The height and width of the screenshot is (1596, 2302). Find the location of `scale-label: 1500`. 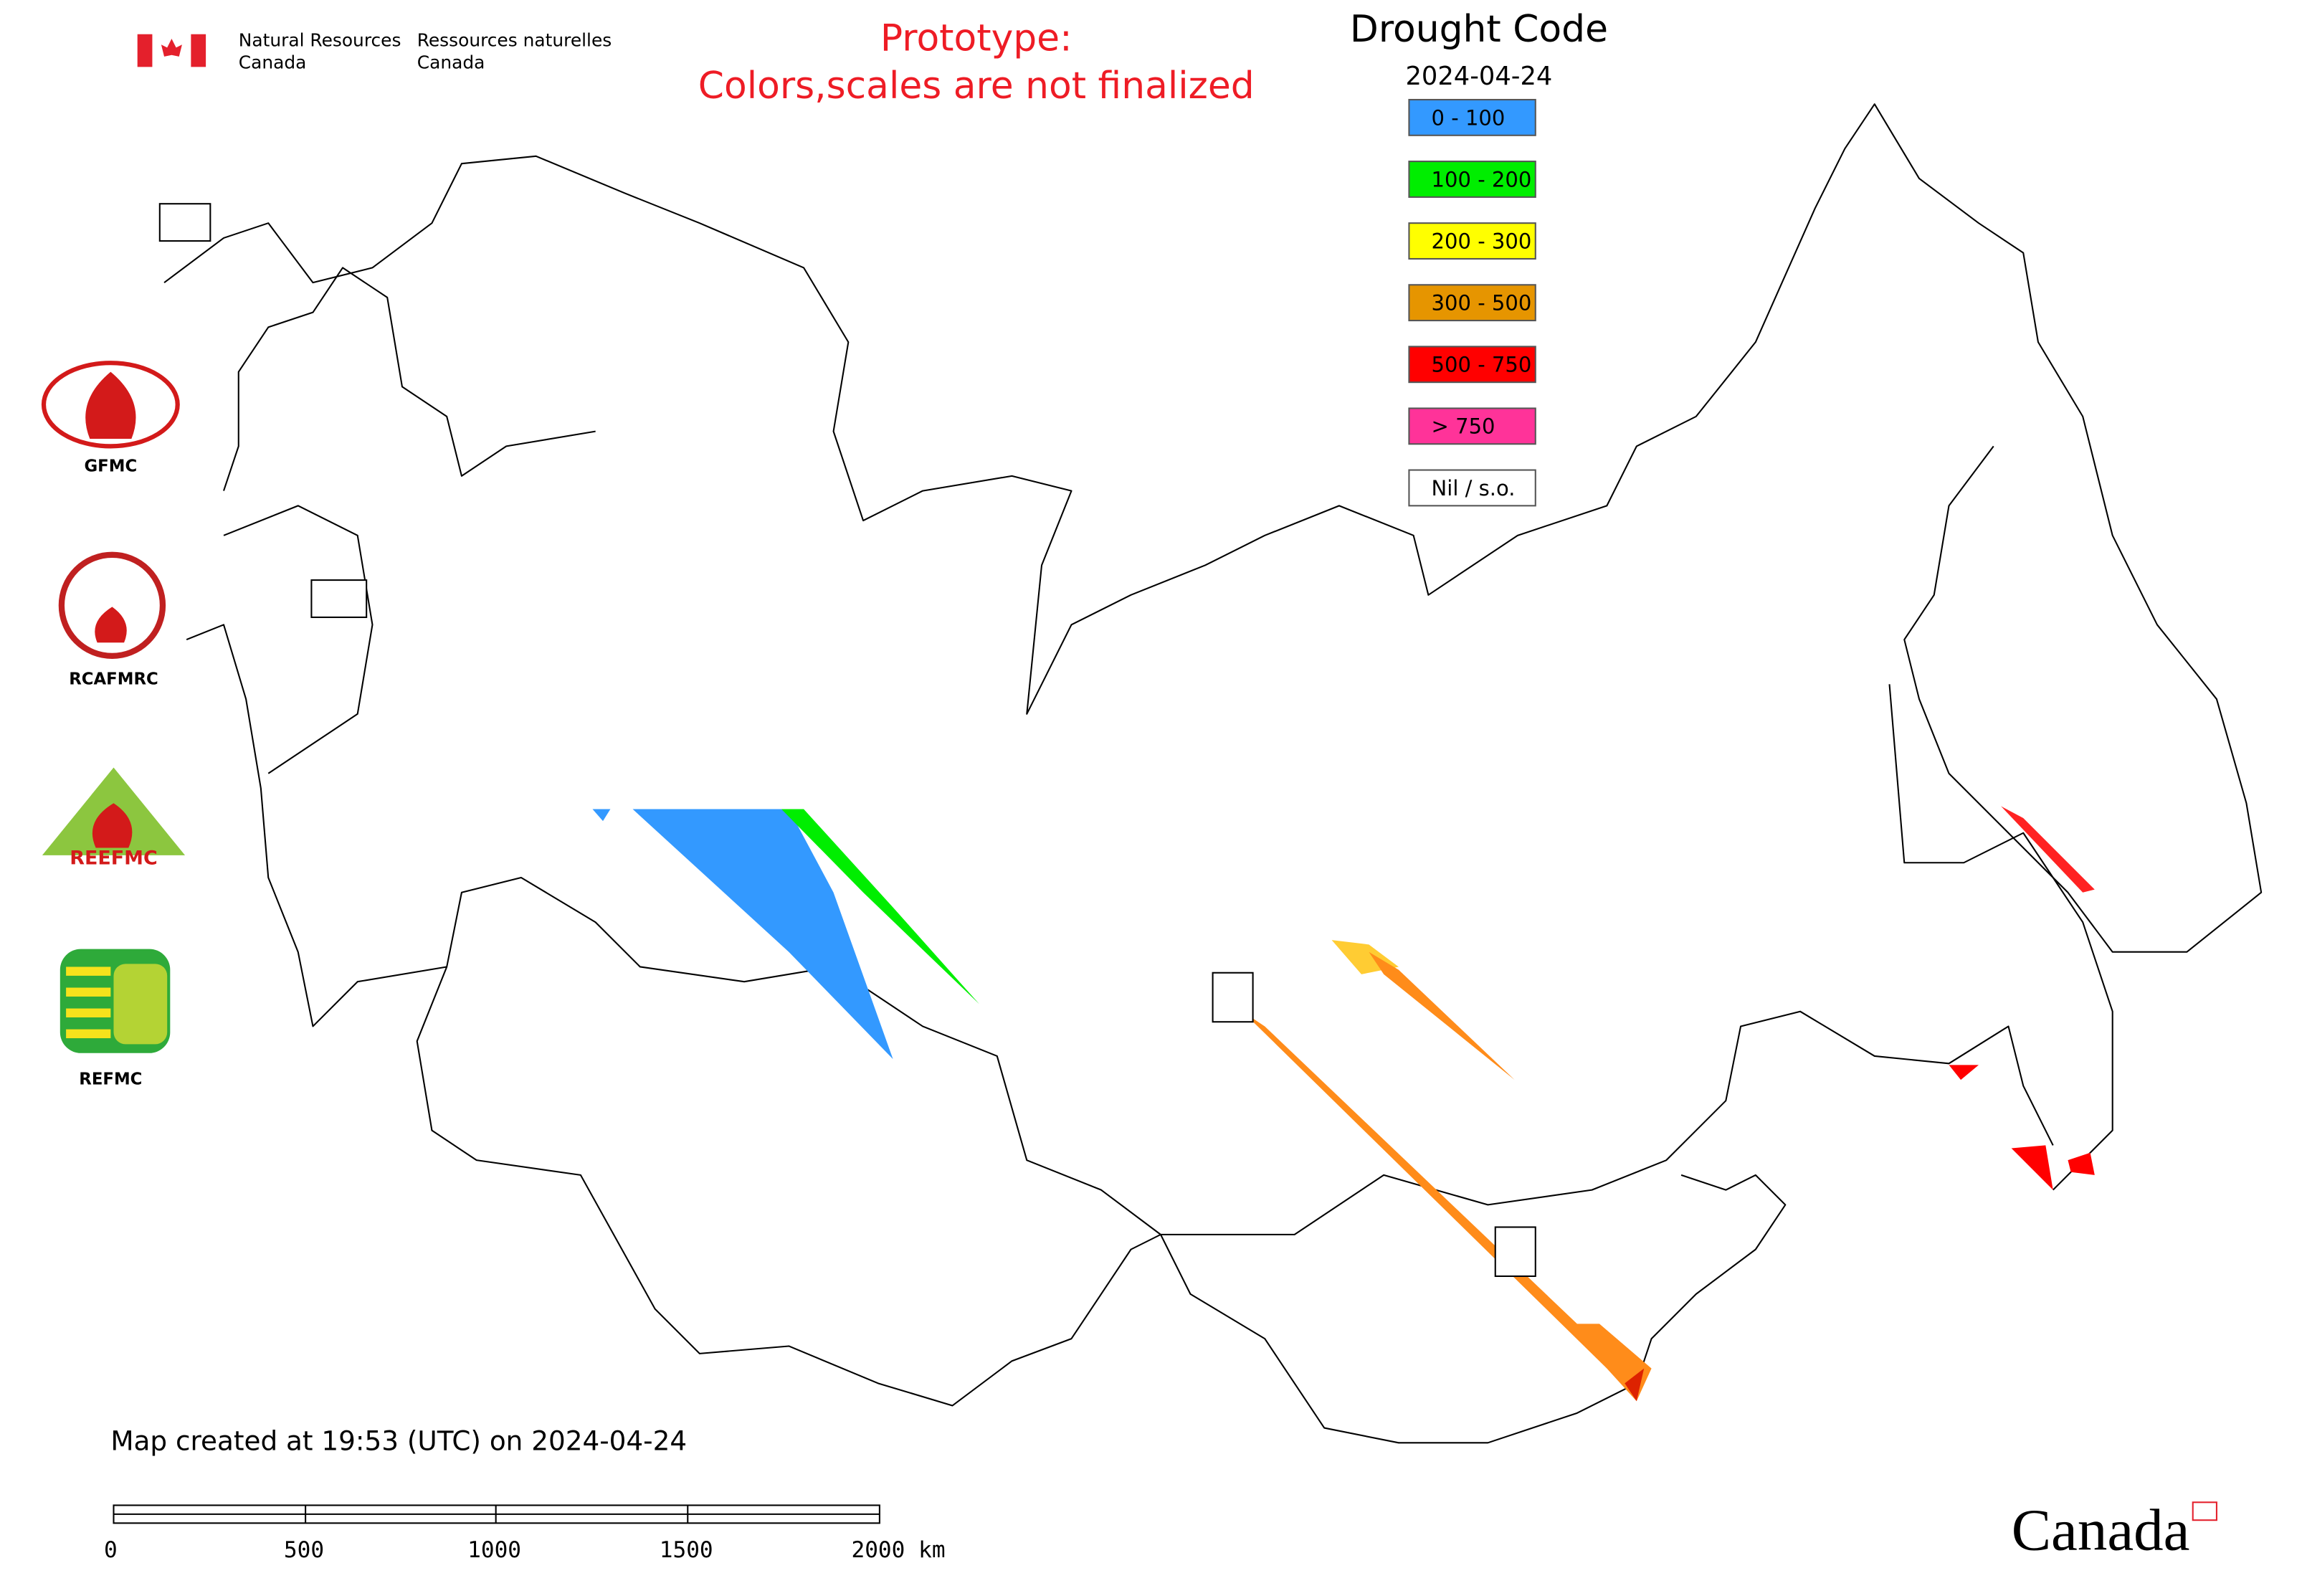

scale-label: 1500 is located at coordinates (686, 1550).